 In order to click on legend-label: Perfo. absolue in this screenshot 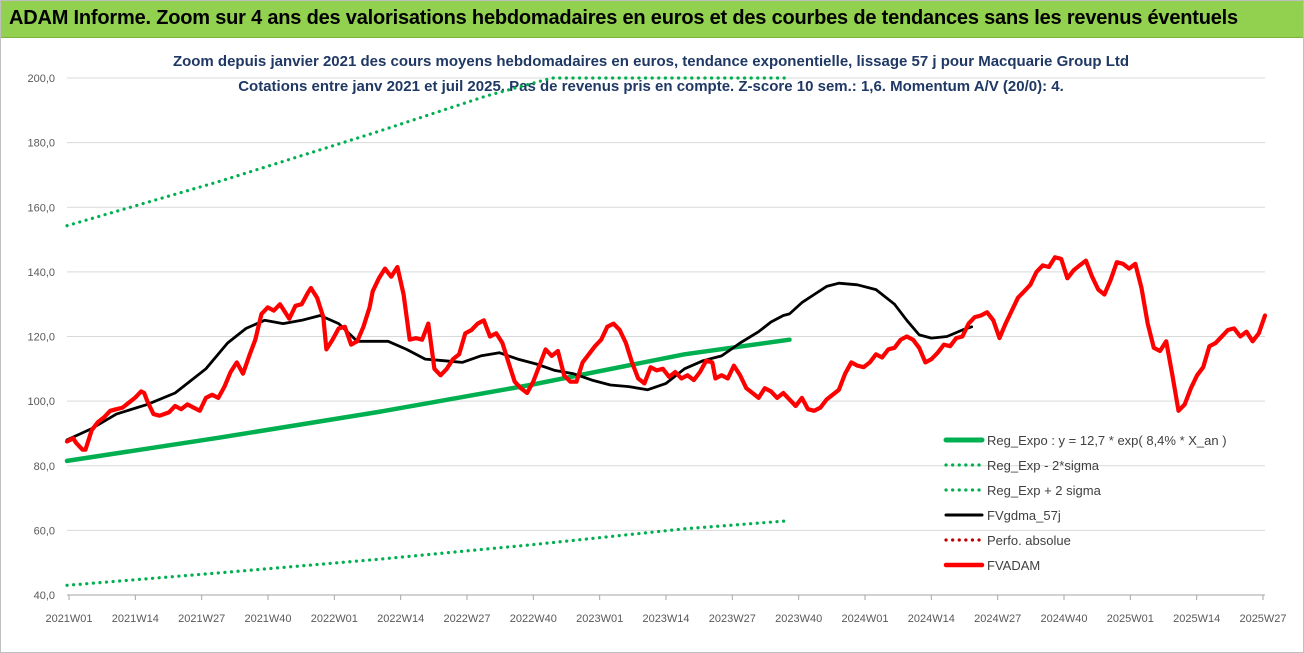, I will do `click(1029, 540)`.